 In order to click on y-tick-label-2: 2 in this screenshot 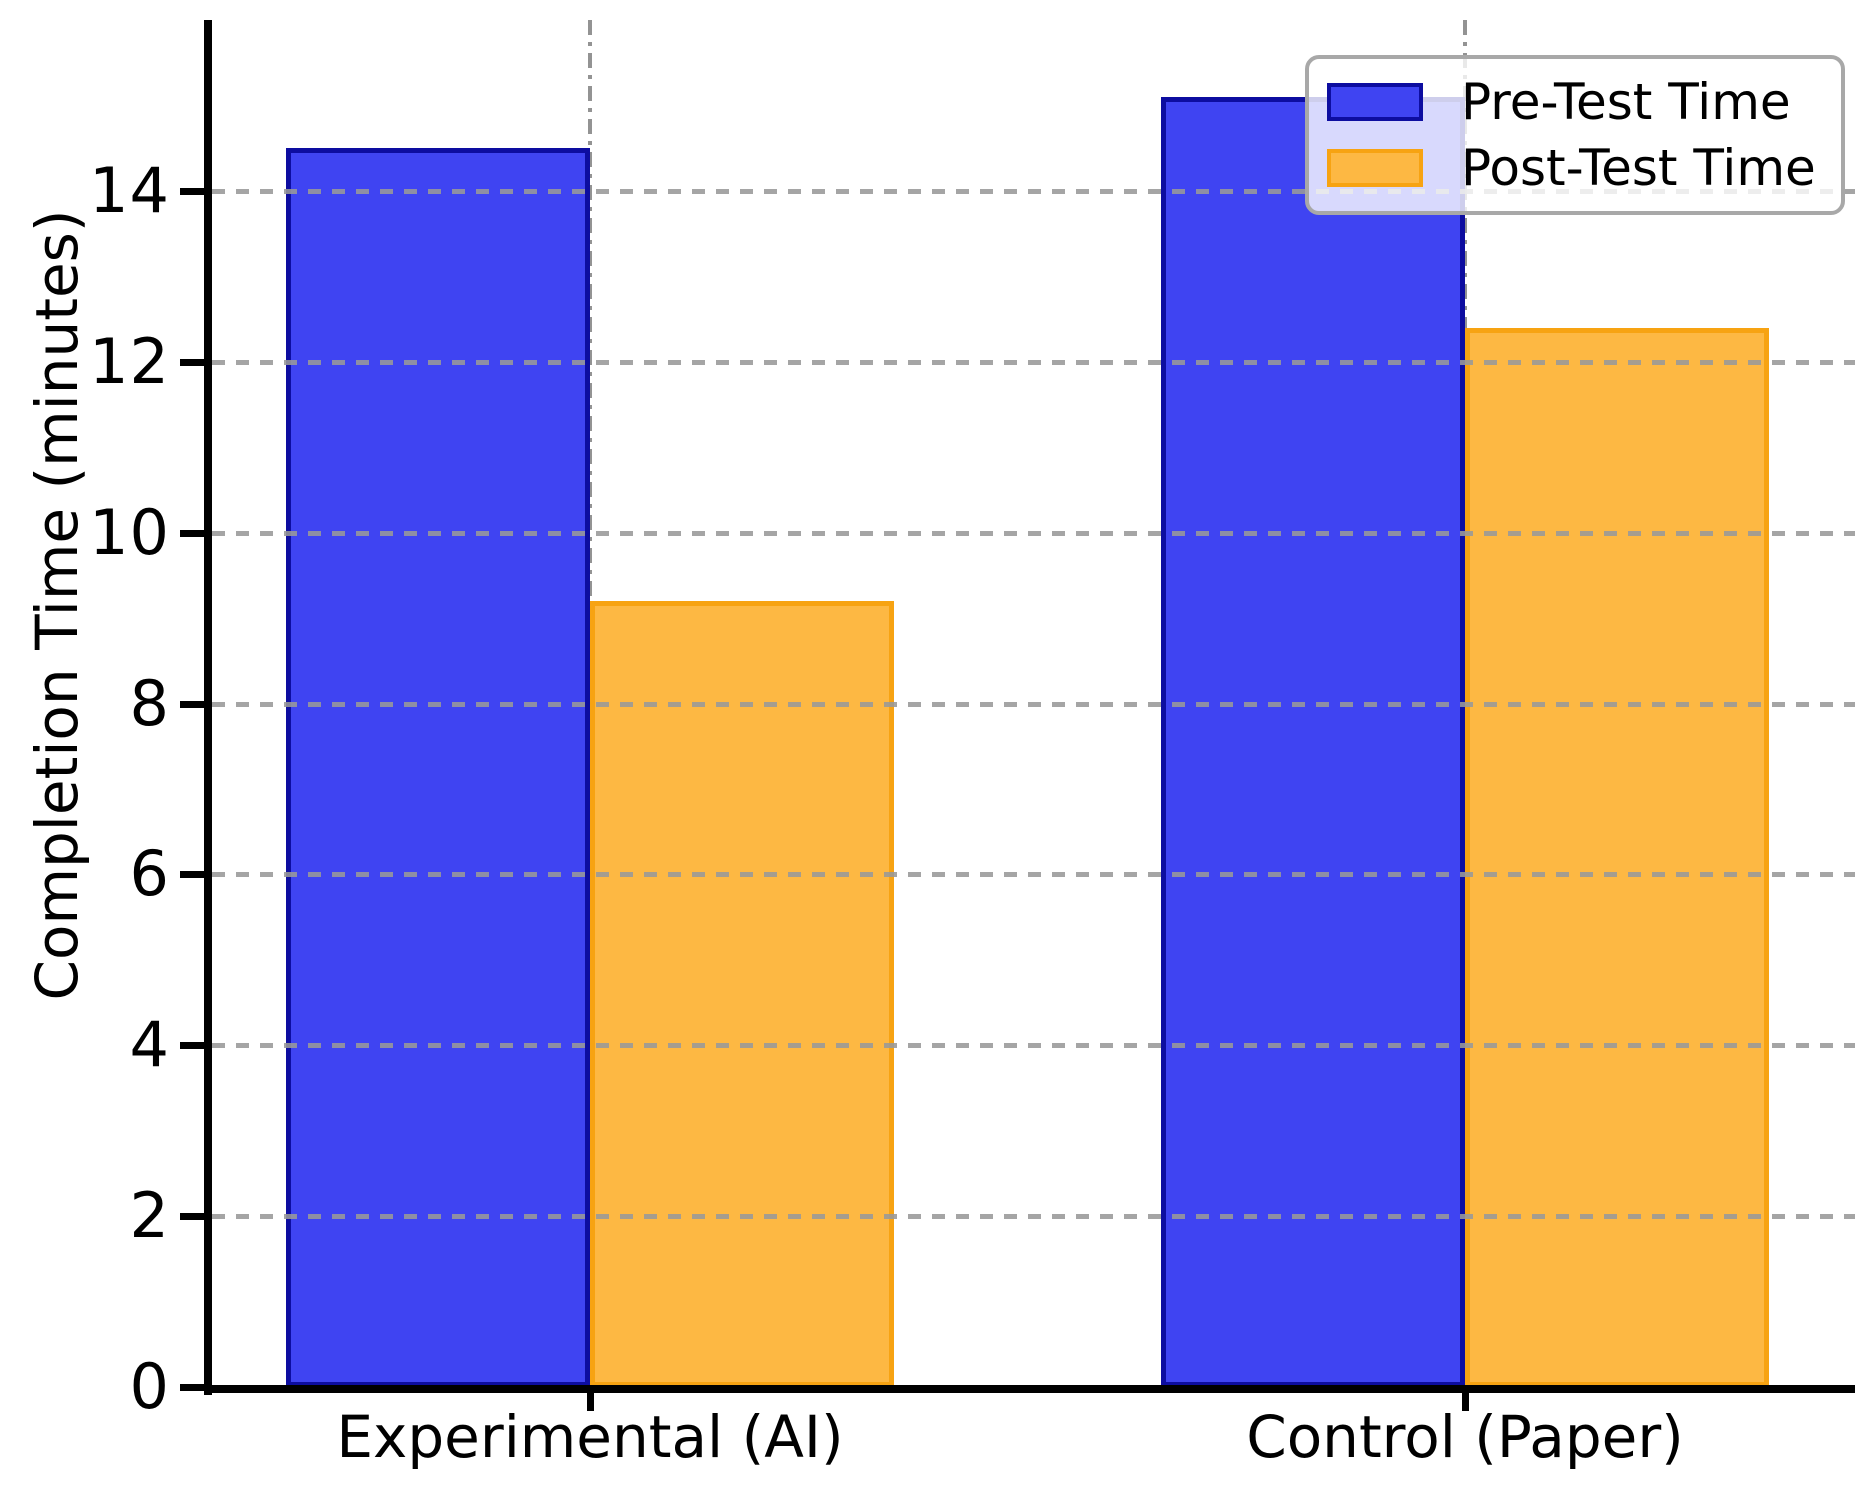, I will do `click(149, 1216)`.